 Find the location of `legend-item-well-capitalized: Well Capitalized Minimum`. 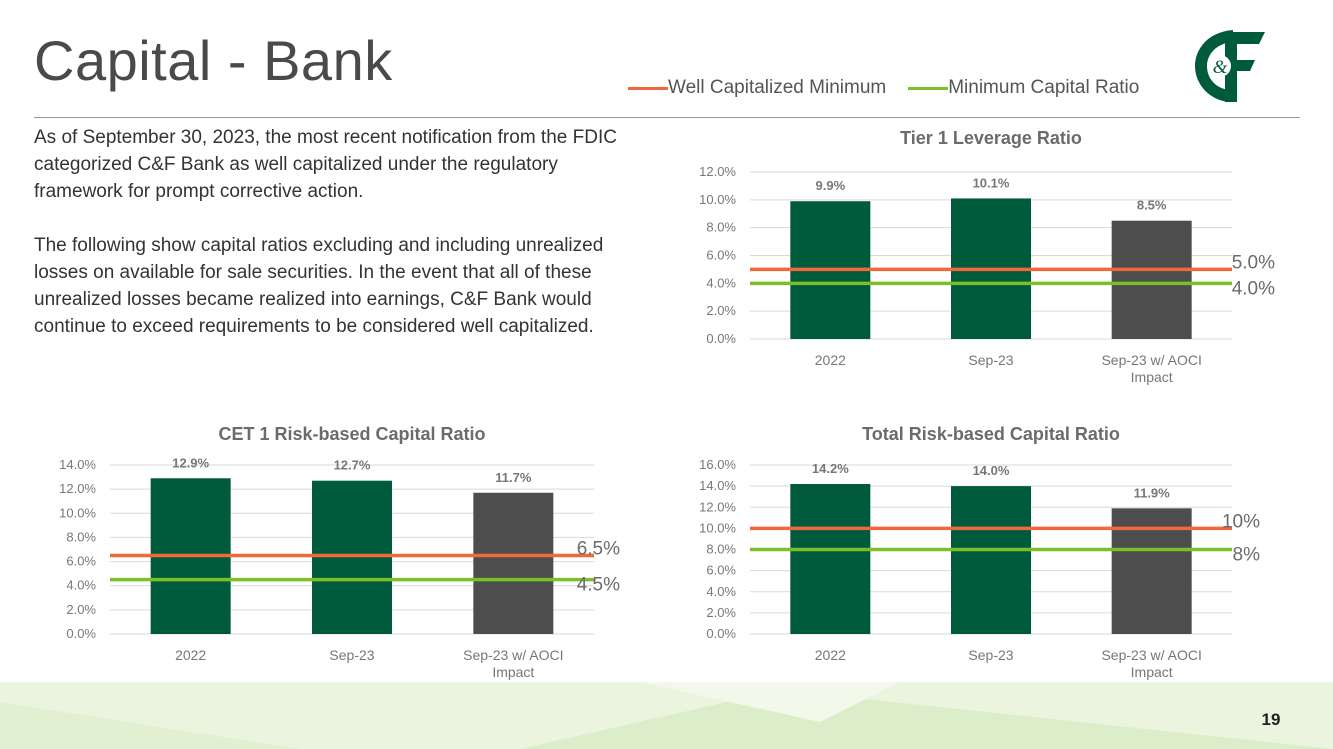

legend-item-well-capitalized: Well Capitalized Minimum is located at coordinates (757, 88).